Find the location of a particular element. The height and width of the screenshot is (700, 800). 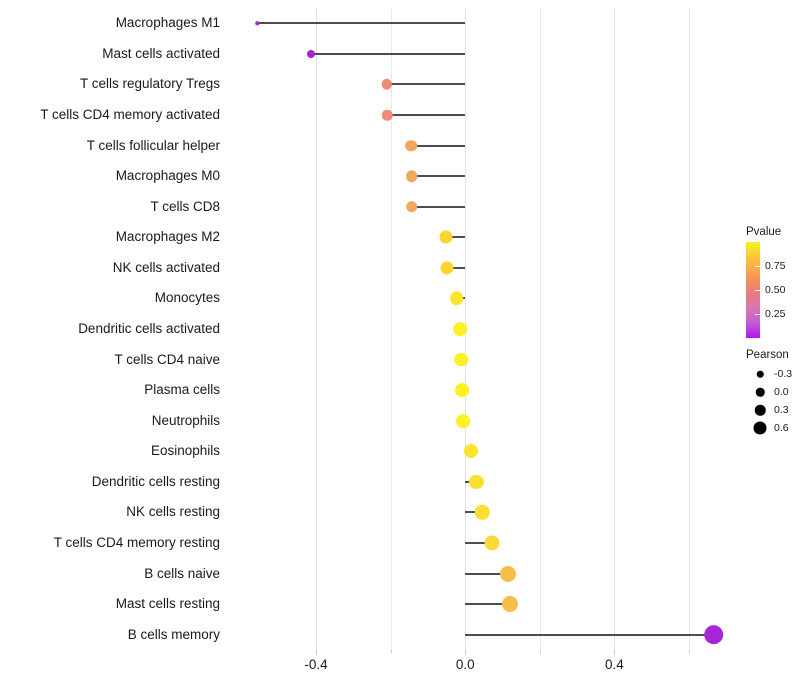

x-axis-tick-label: -0.4 is located at coordinates (316, 664).